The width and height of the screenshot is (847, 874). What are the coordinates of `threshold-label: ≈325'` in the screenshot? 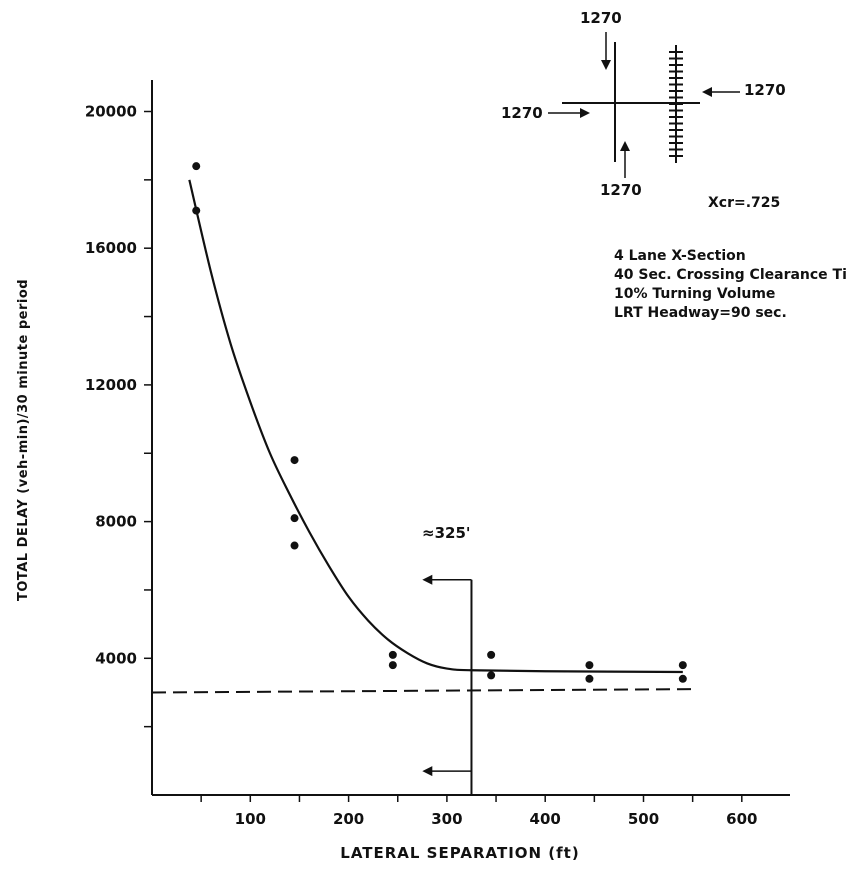 It's located at (446, 533).